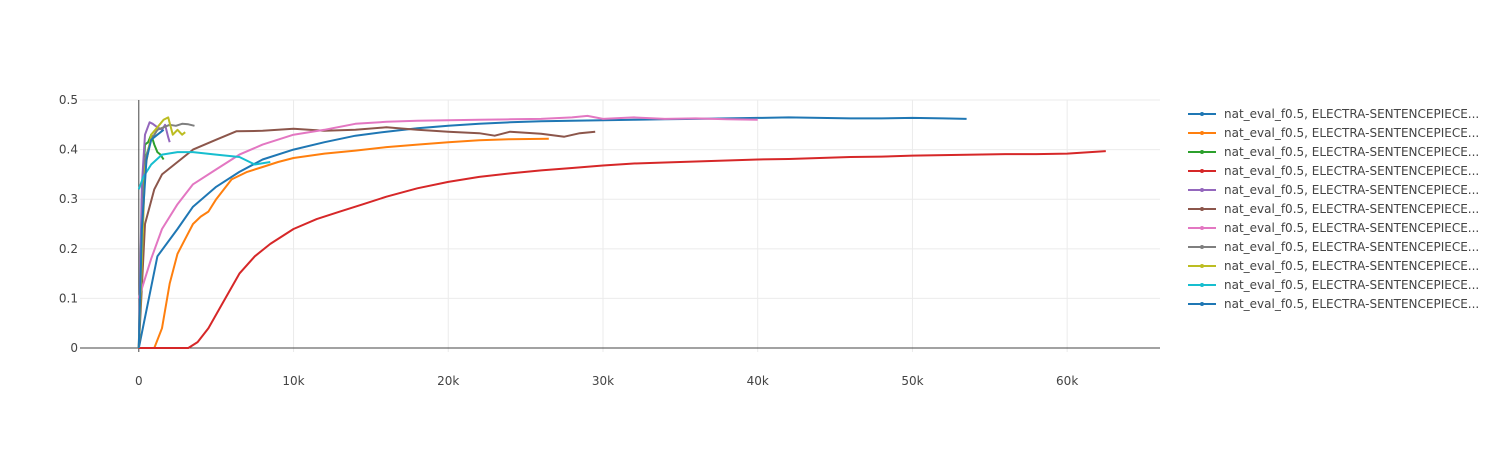  I want to click on y-tick-label: 0.3, so click(68, 199).